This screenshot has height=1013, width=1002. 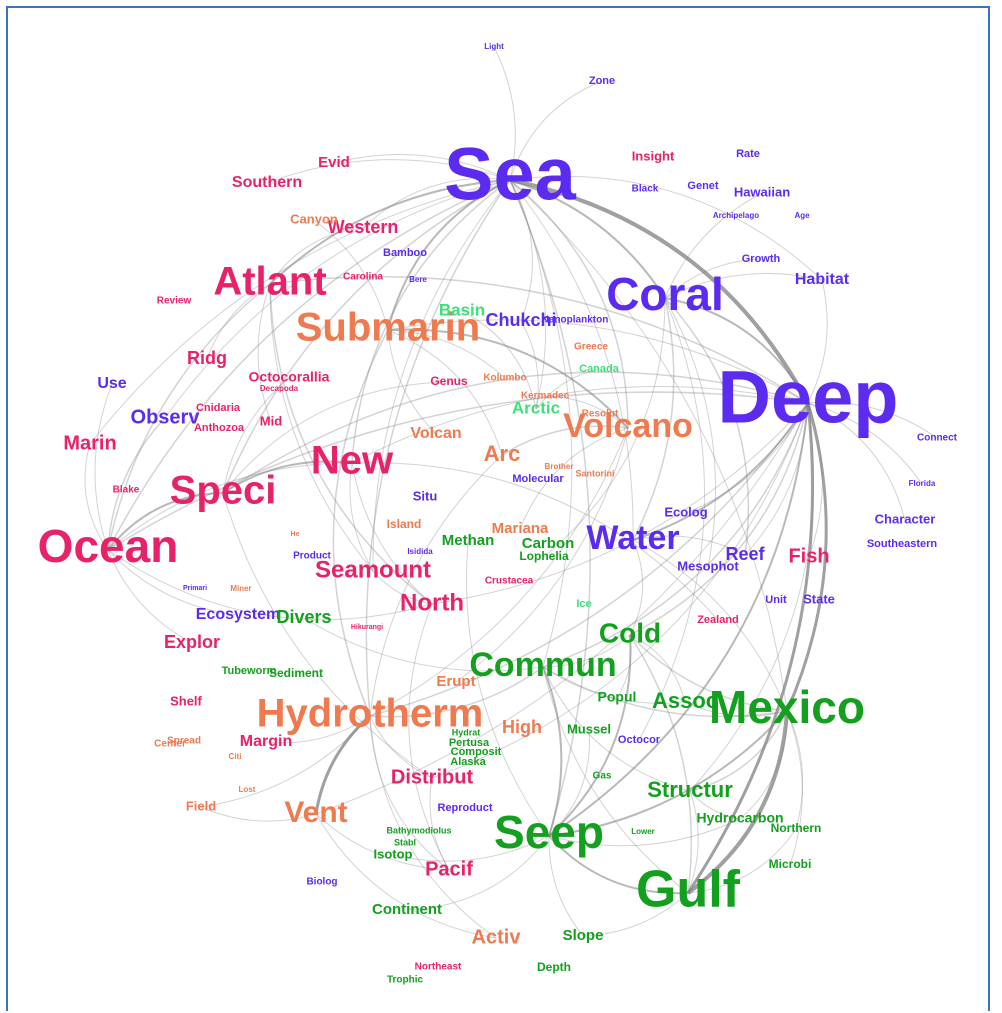 I want to click on edge-deep-gulf, so click(x=750, y=648).